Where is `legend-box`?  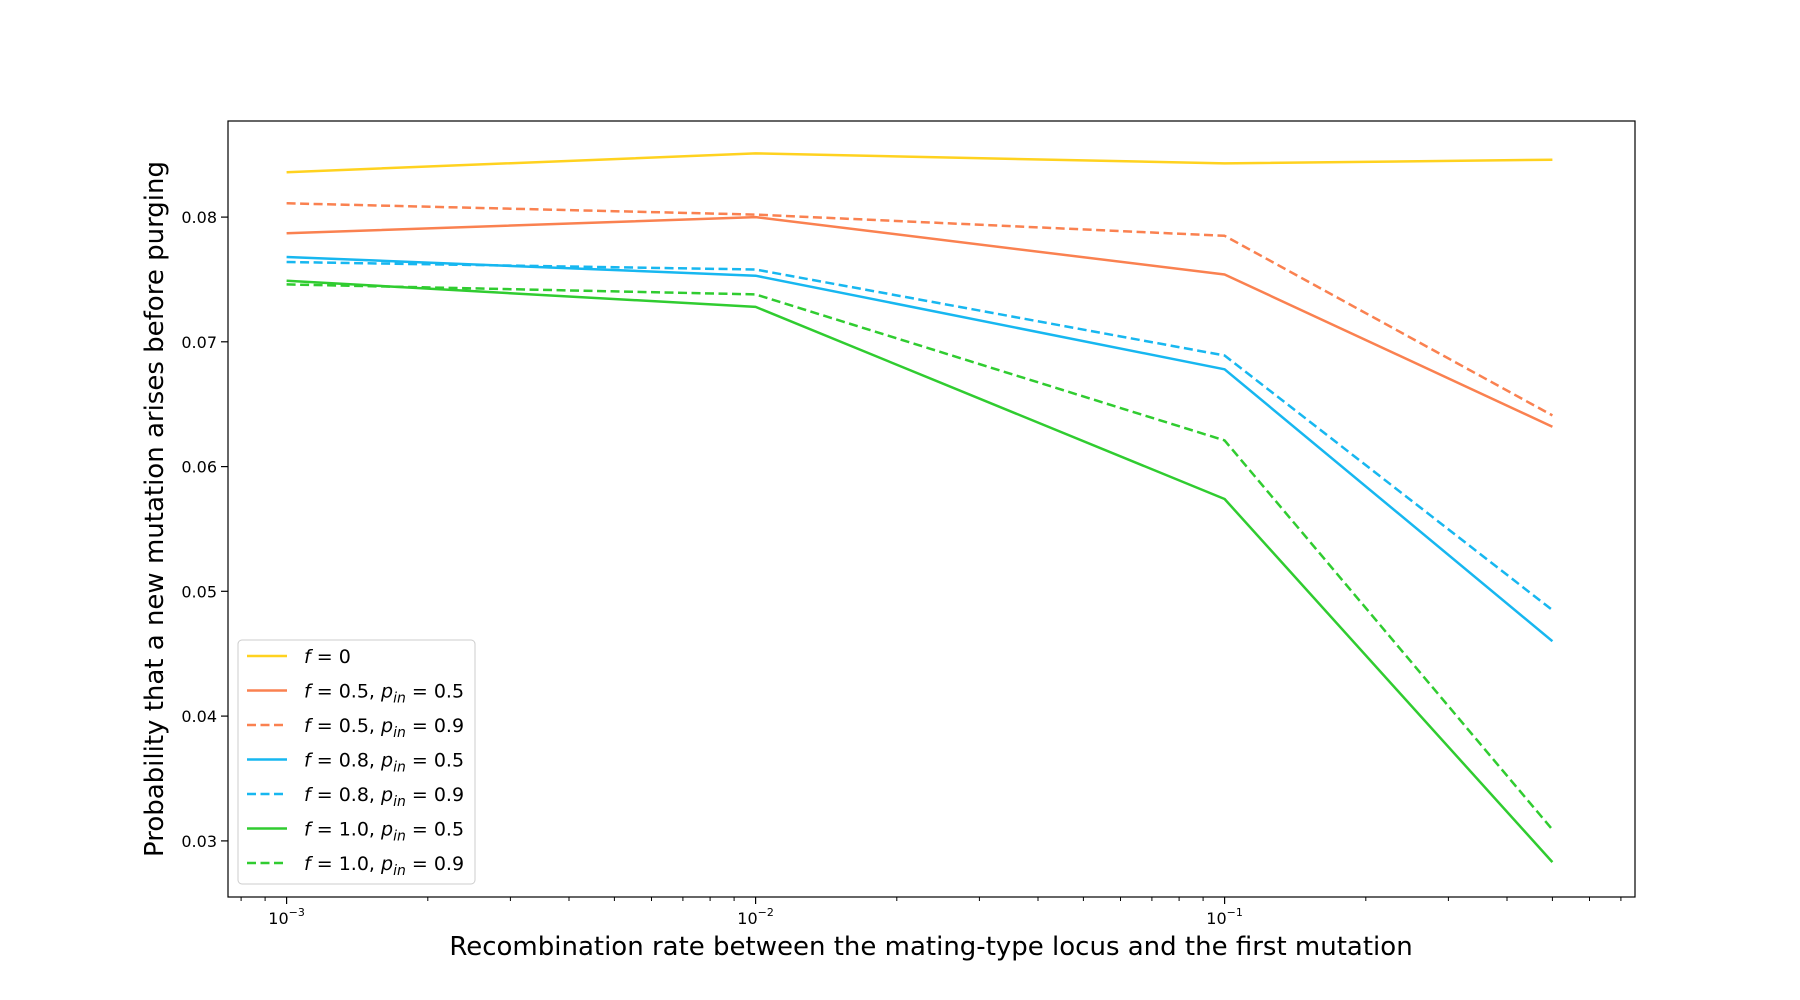
legend-box is located at coordinates (356, 762).